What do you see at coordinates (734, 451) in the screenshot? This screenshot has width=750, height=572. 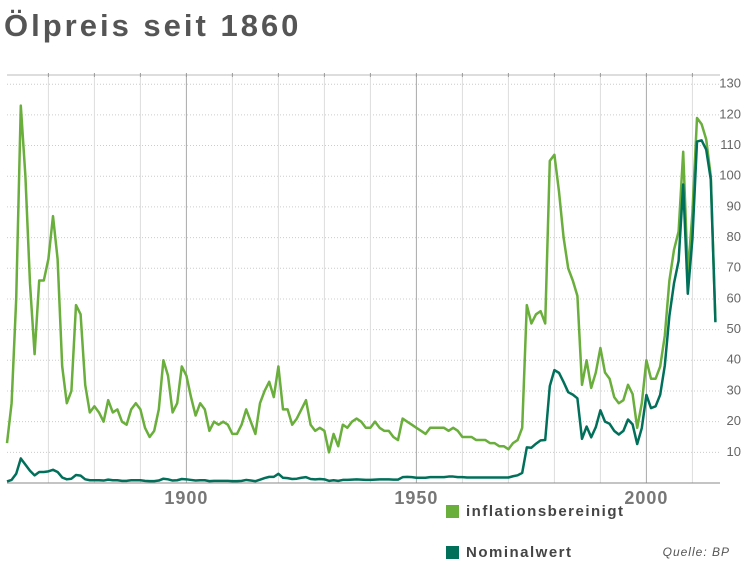 I see `y-tick-label: 10` at bounding box center [734, 451].